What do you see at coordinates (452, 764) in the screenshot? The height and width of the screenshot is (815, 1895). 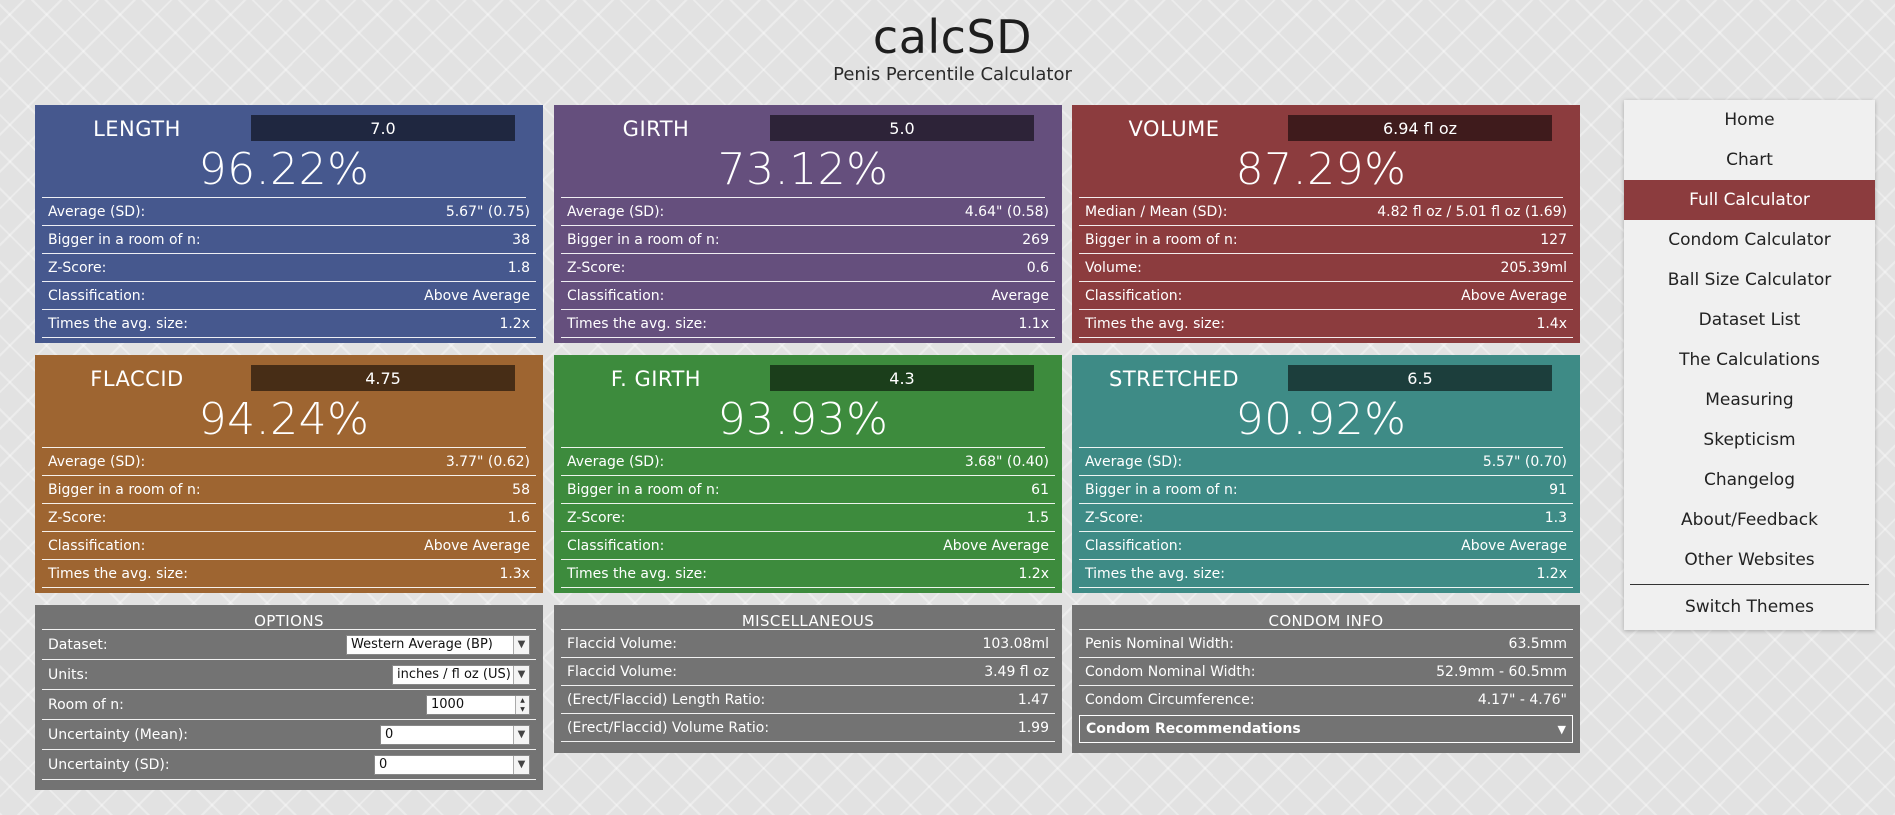 I see `uncertainty-sd-select: 0 ▼` at bounding box center [452, 764].